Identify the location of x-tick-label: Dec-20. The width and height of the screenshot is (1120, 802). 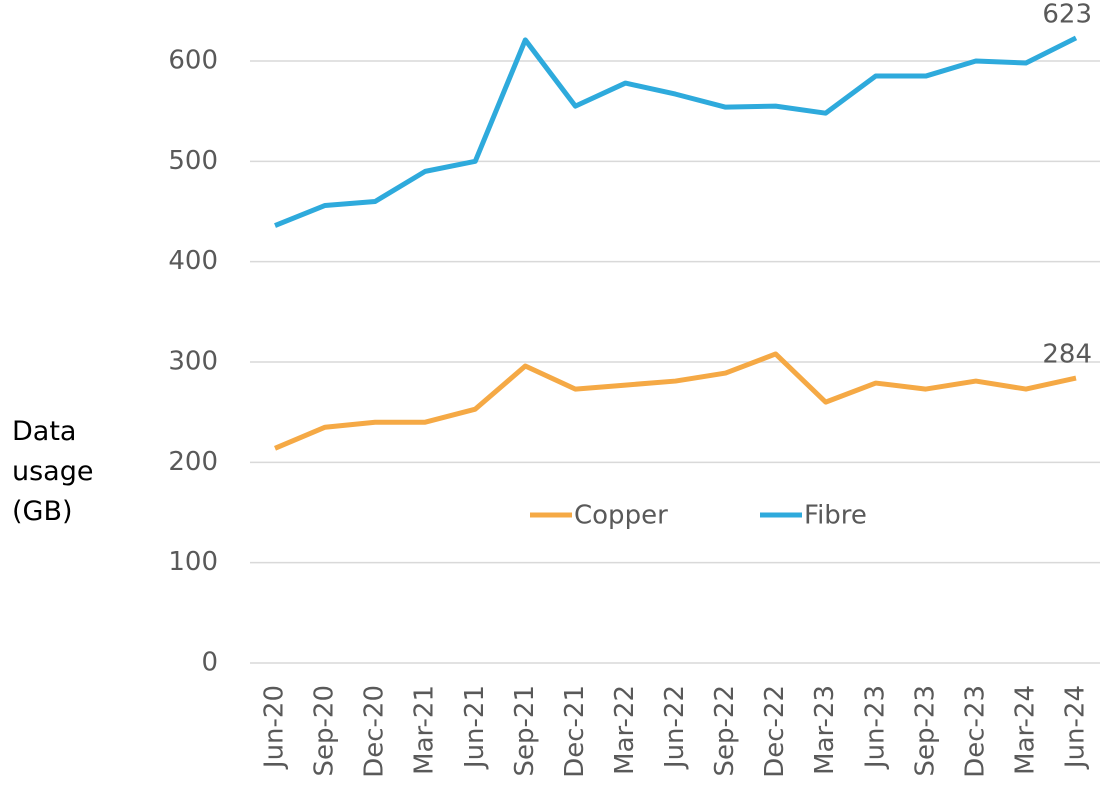
(375, 731).